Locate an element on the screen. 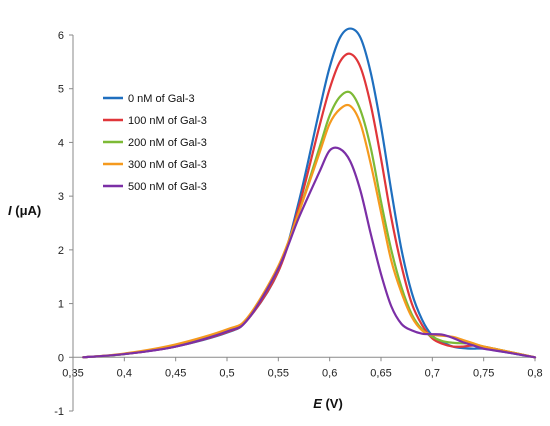  x-tick-label: 0,6 is located at coordinates (329, 373).